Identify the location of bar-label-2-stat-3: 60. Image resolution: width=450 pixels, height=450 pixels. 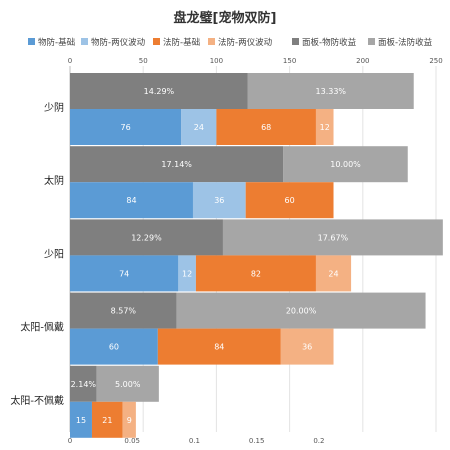
(290, 200).